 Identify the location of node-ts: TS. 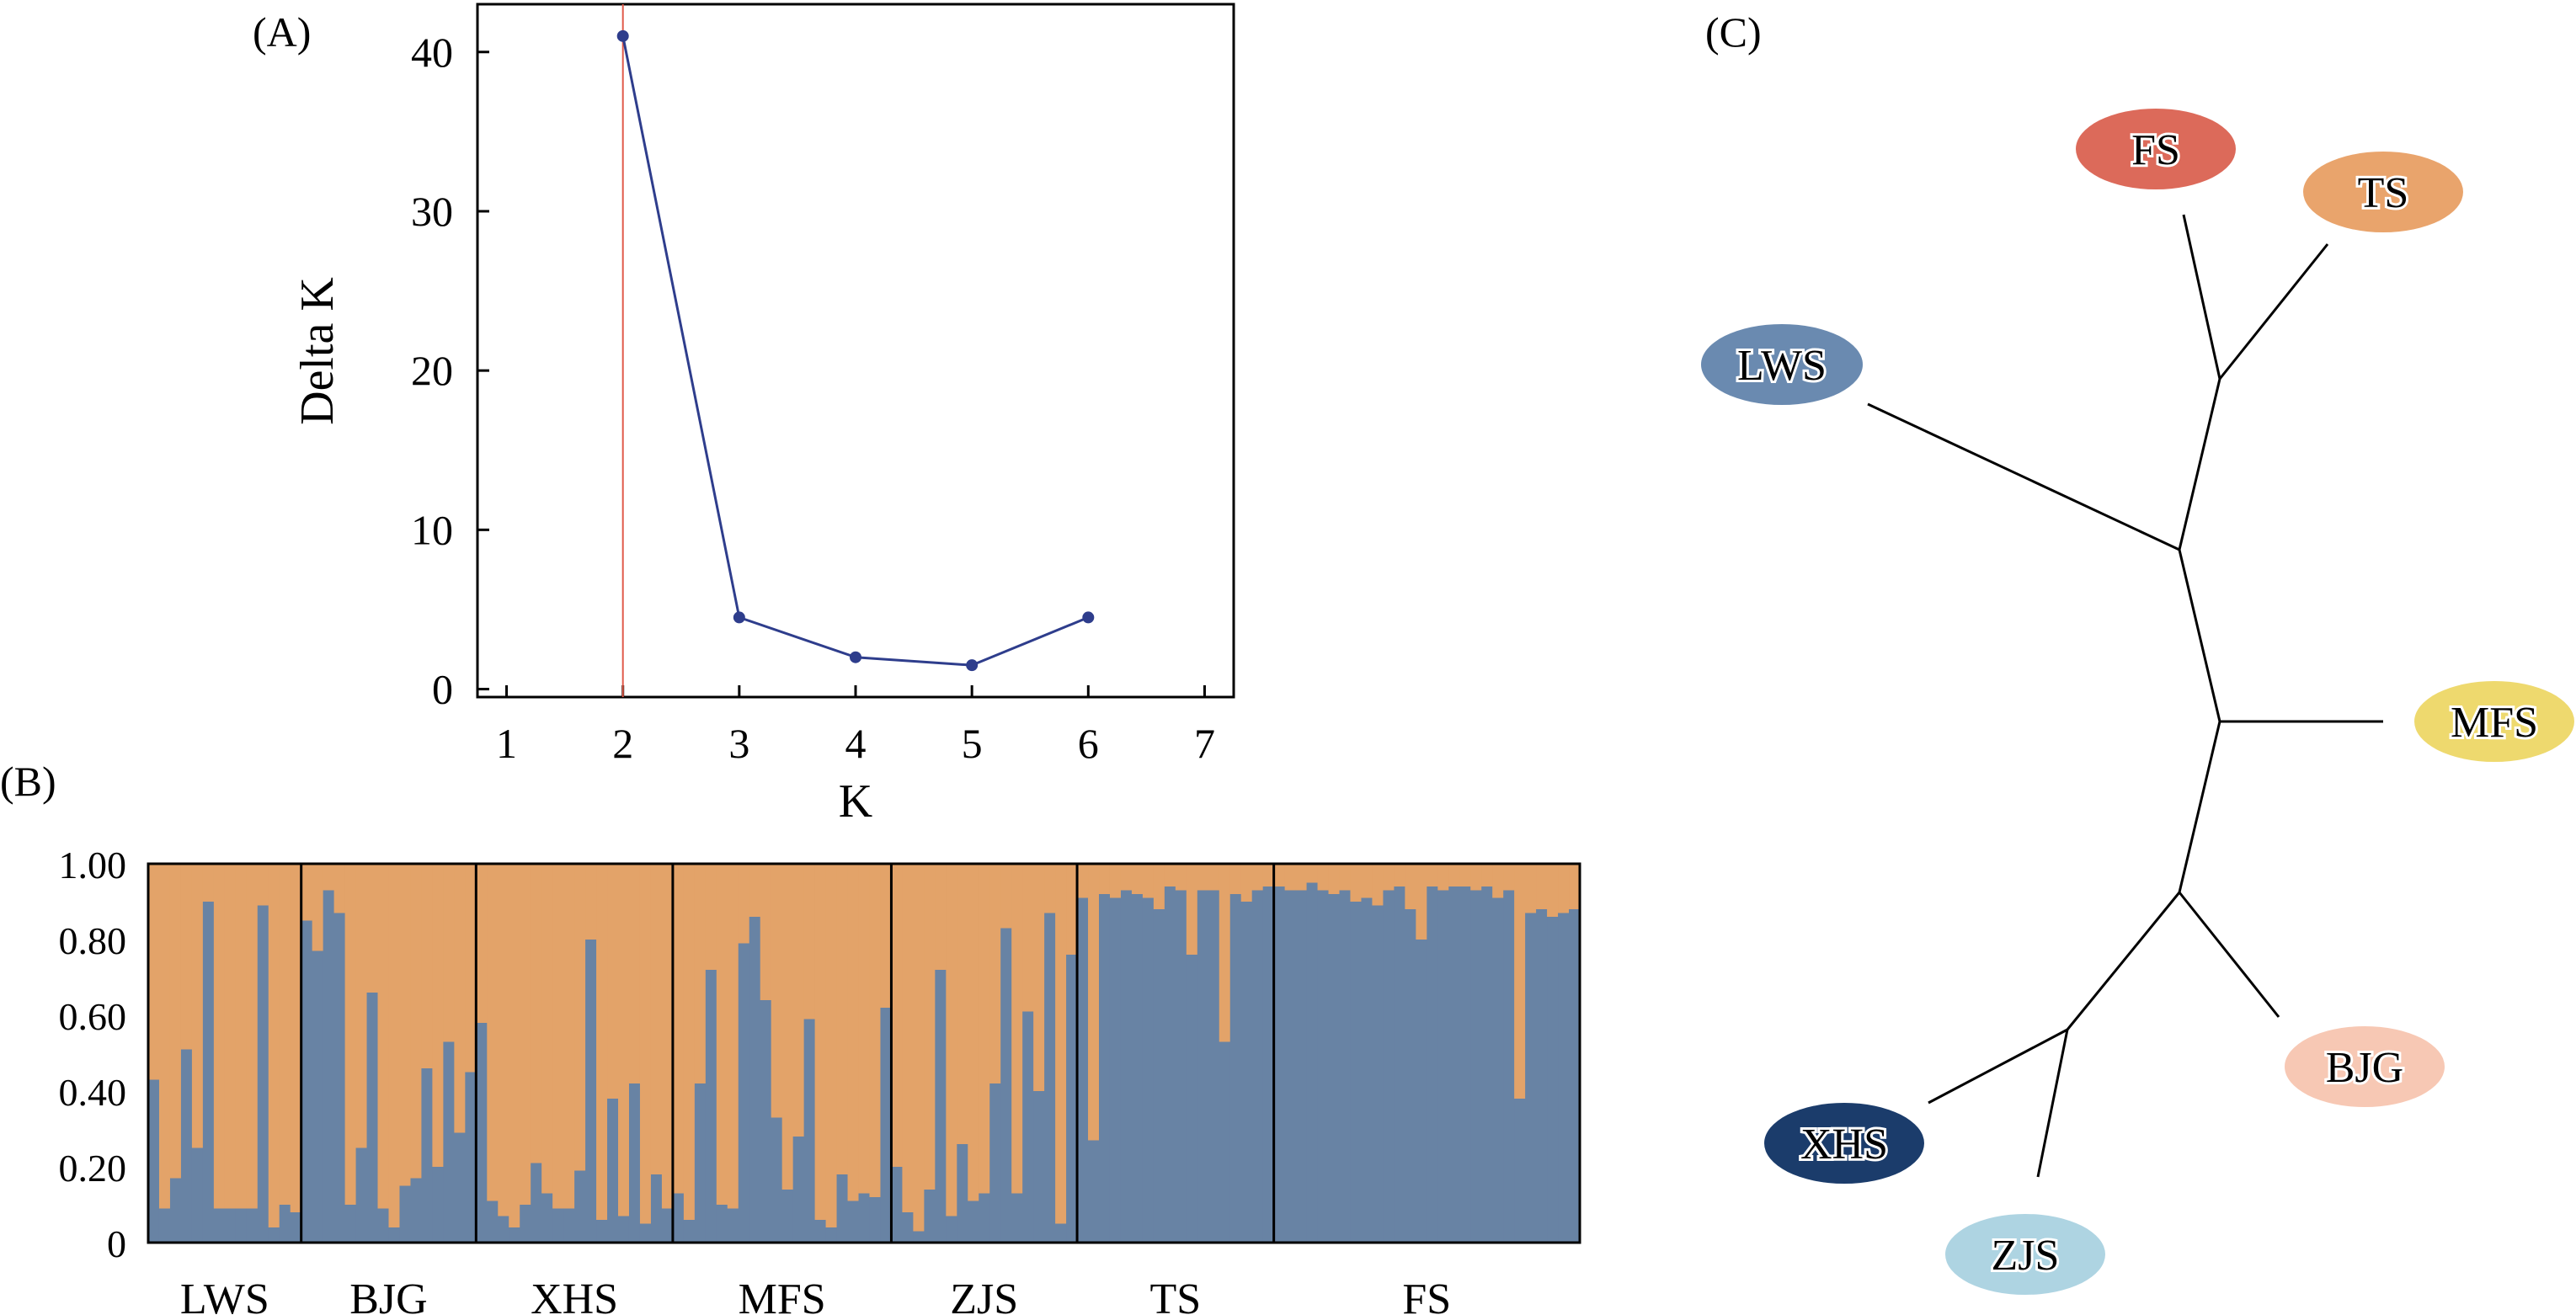
(2383, 192).